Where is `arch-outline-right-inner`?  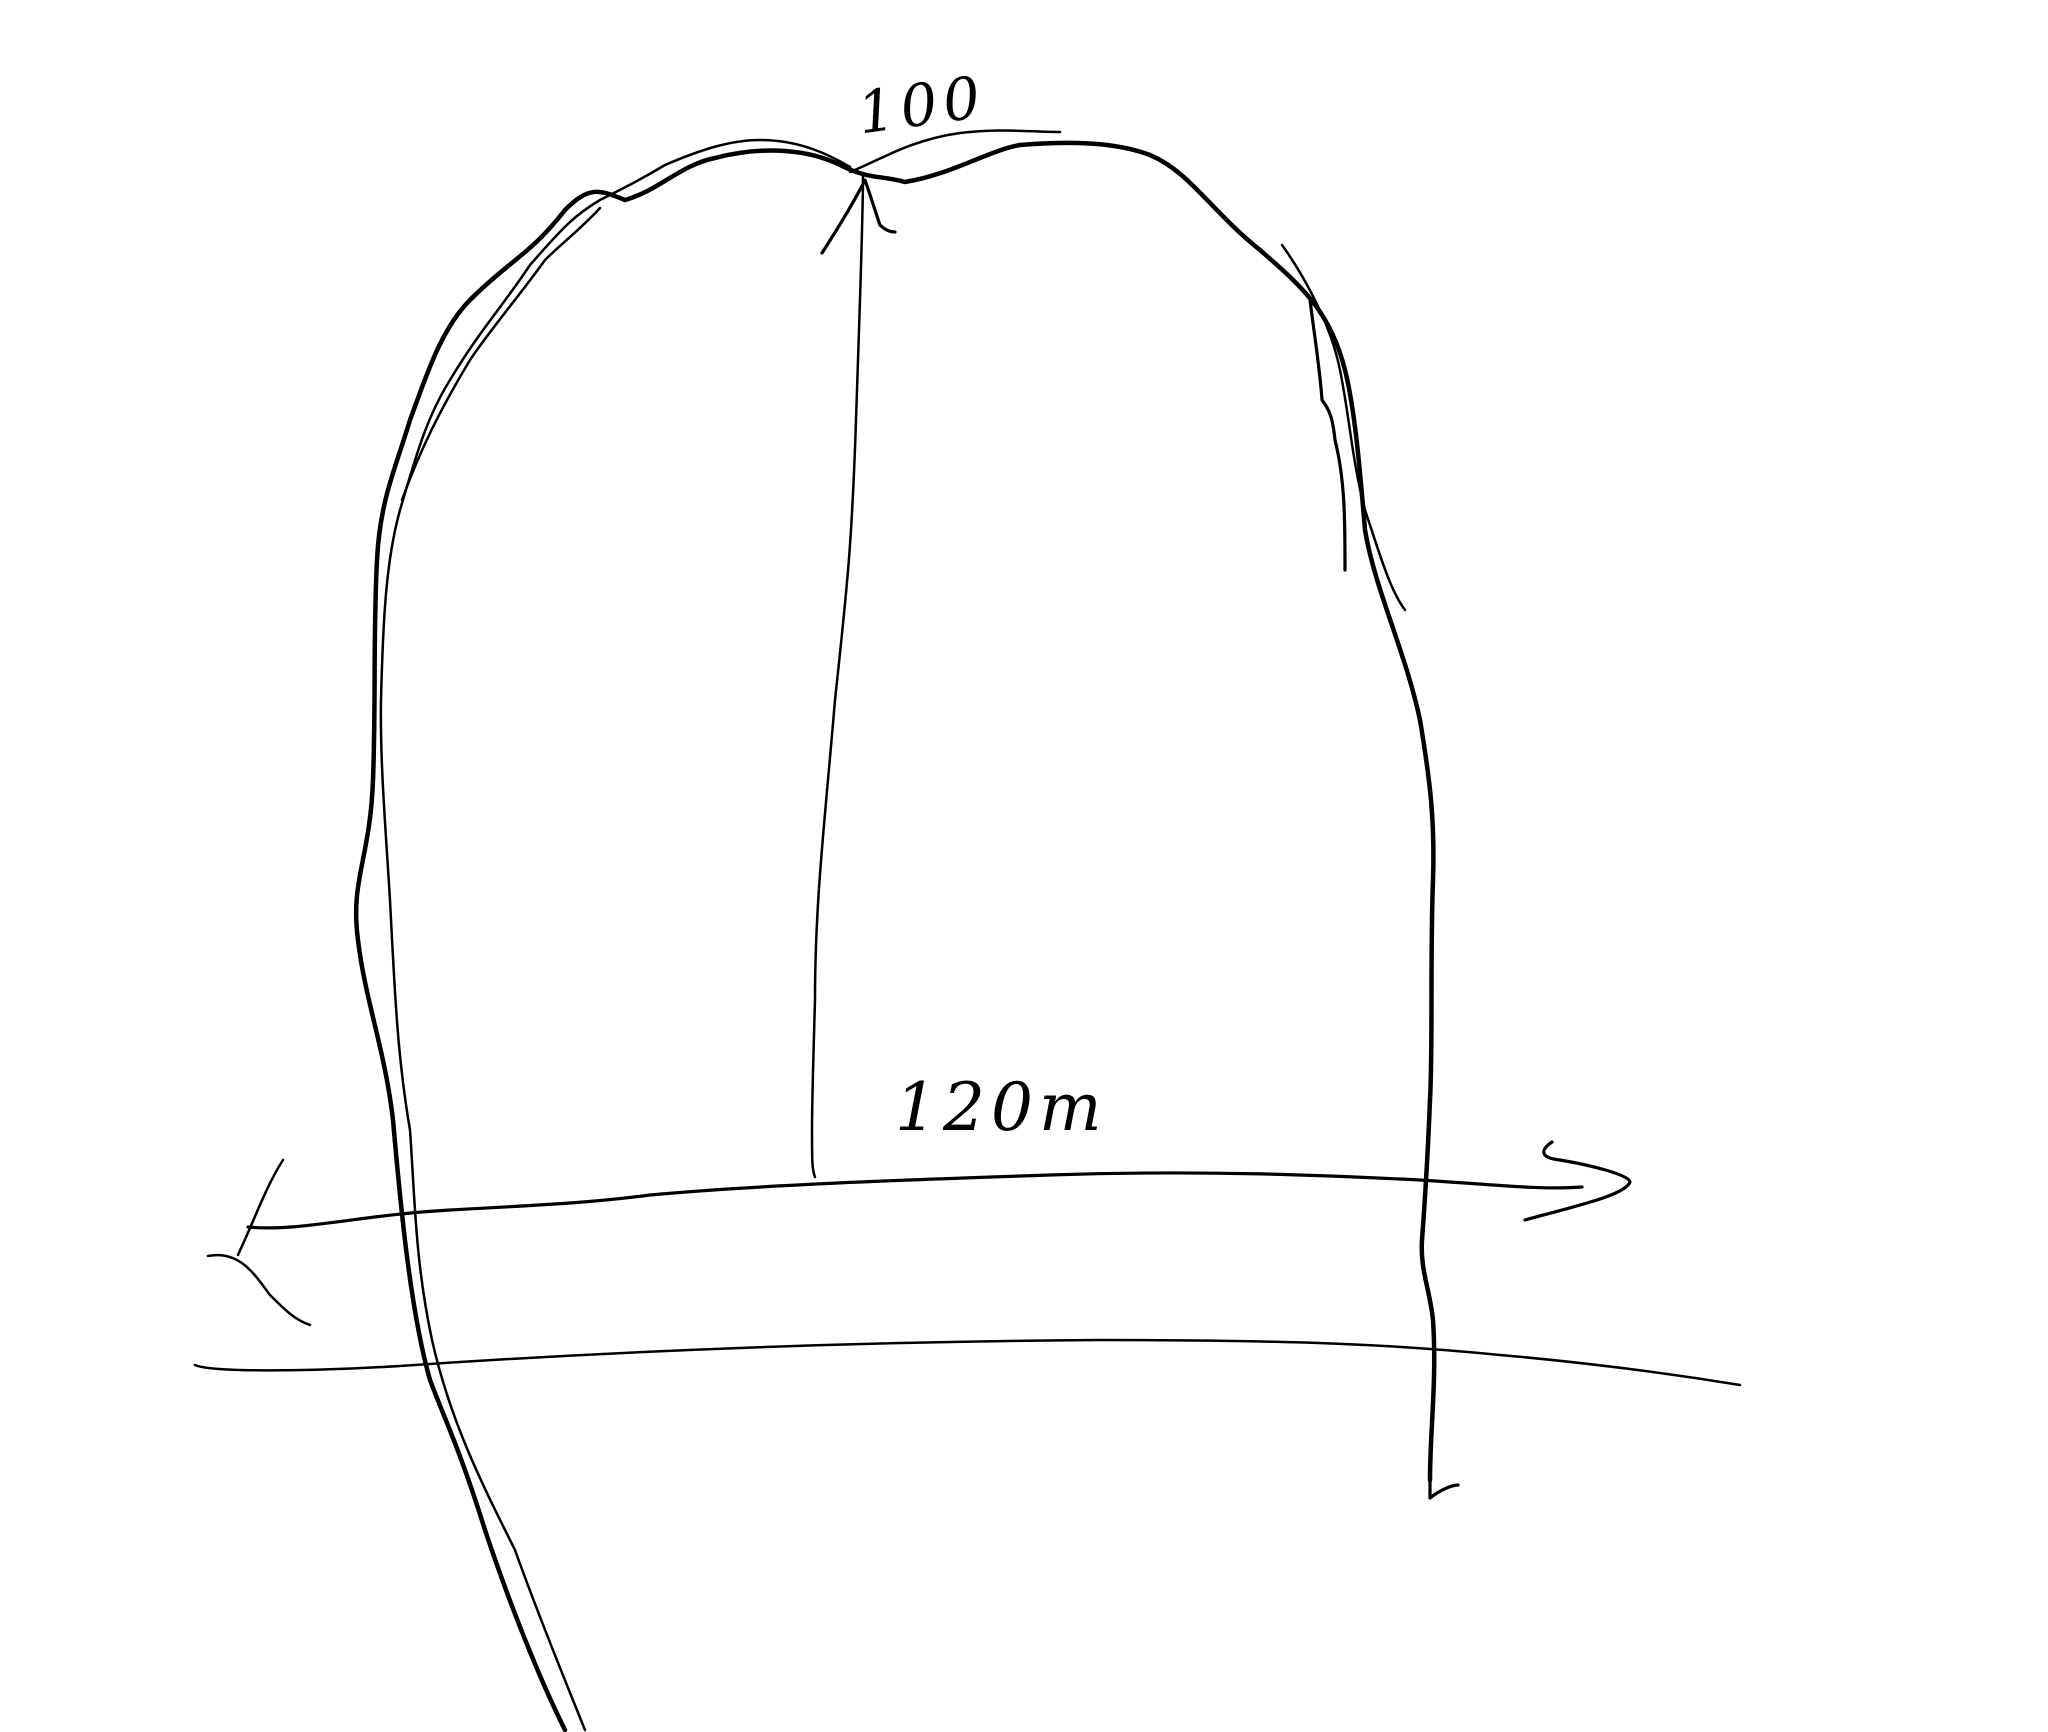
arch-outline-right-inner is located at coordinates (1327, 435).